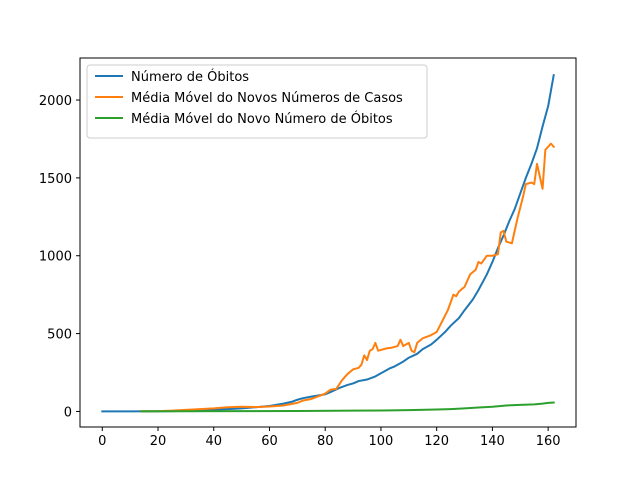 The height and width of the screenshot is (480, 640). Describe the element at coordinates (262, 119) in the screenshot. I see `legend-label-3: Média Móvel do Novo Número de Óbitos` at that location.